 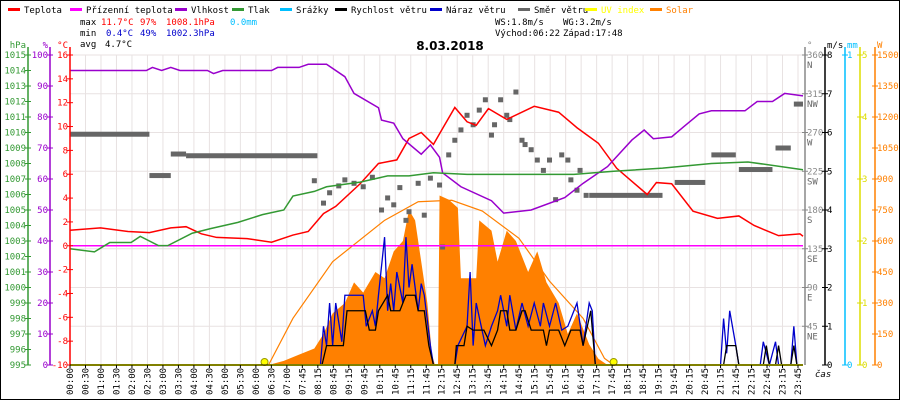 I want to click on stats-min-temp: 0.4°C, so click(x=119, y=34).